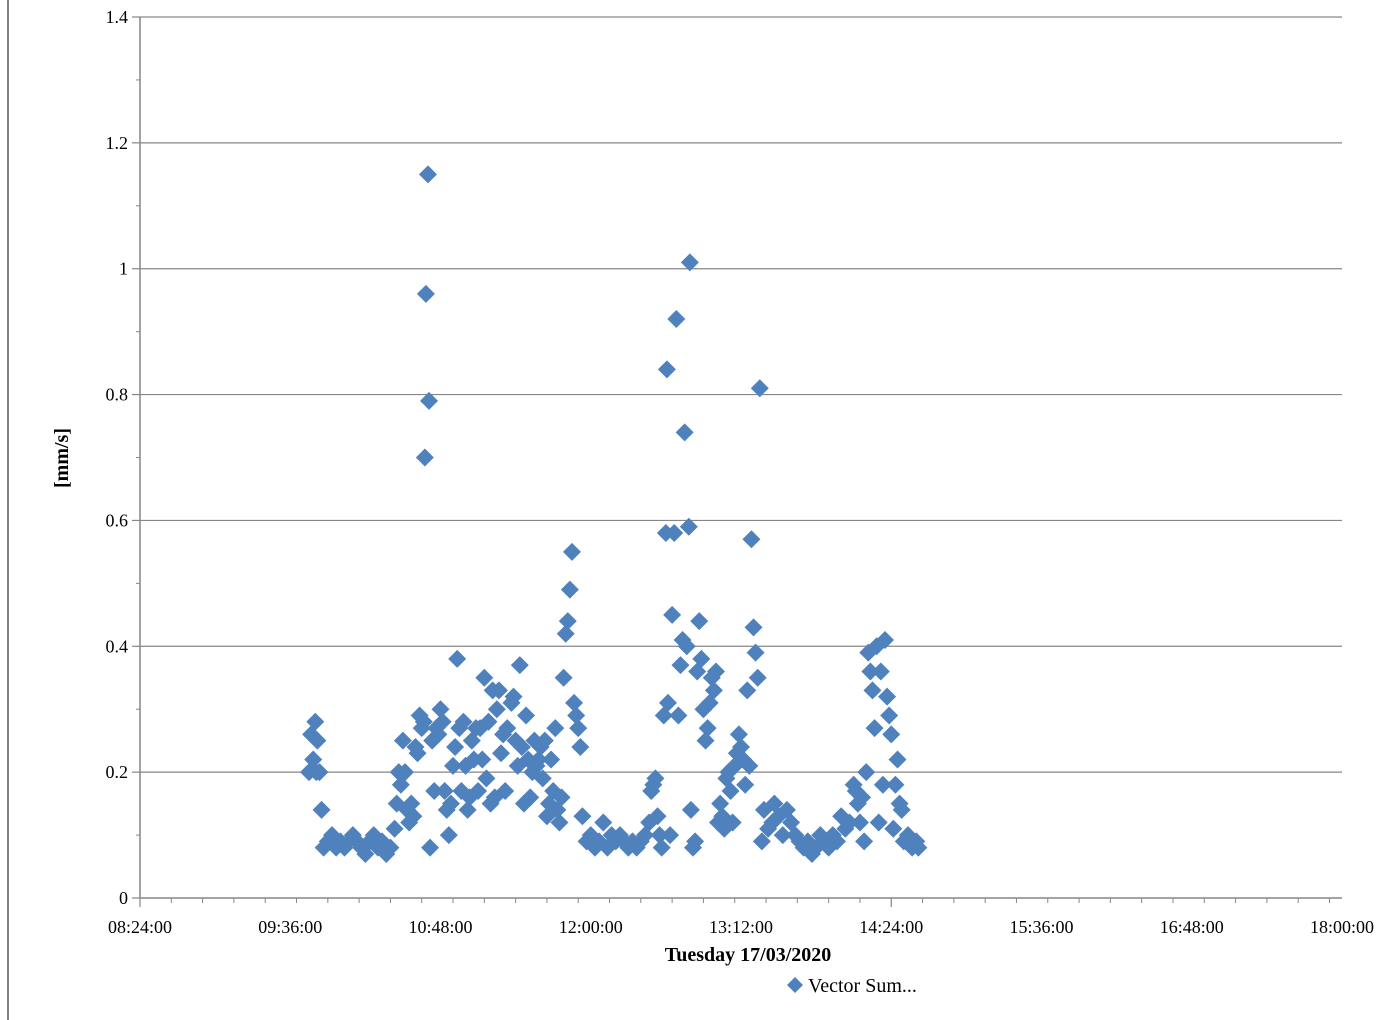 This screenshot has width=1394, height=1020. I want to click on y-tick-labels: 0 0.2 0.4 0.6 0.8 1 1.2 1.4, so click(117, 457).